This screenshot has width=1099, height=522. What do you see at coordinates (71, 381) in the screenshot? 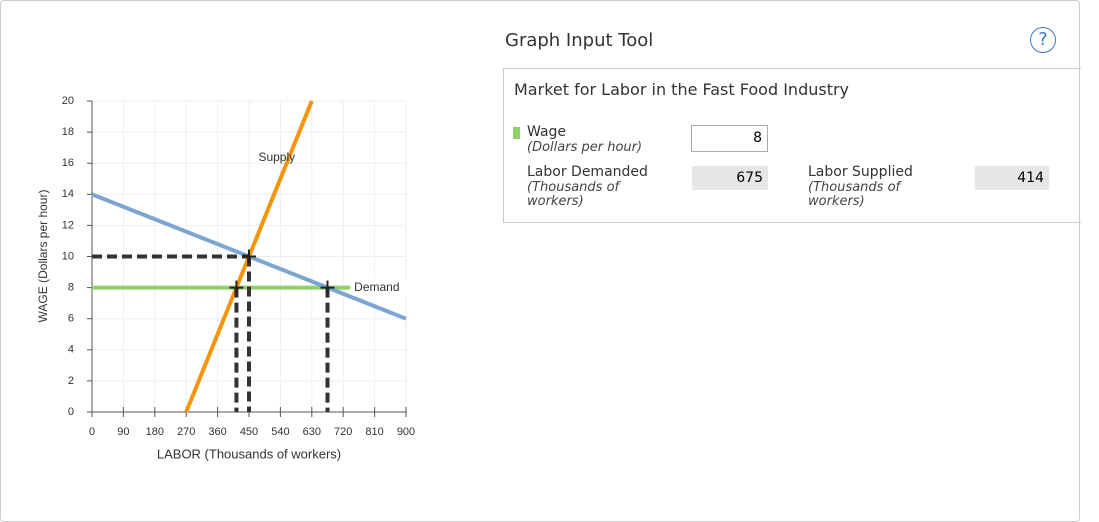
I see `y-tick-label: 2` at bounding box center [71, 381].